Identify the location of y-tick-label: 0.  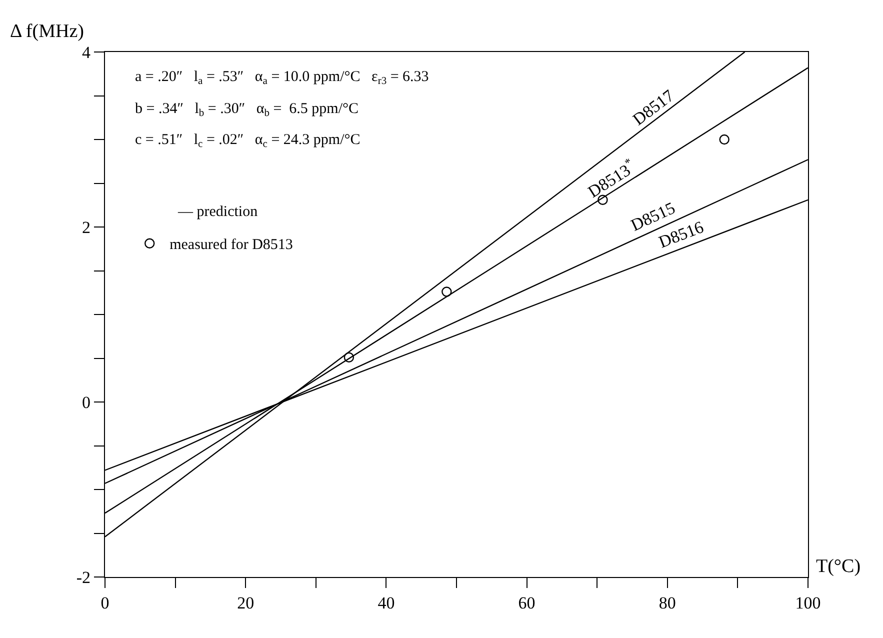
(86, 402).